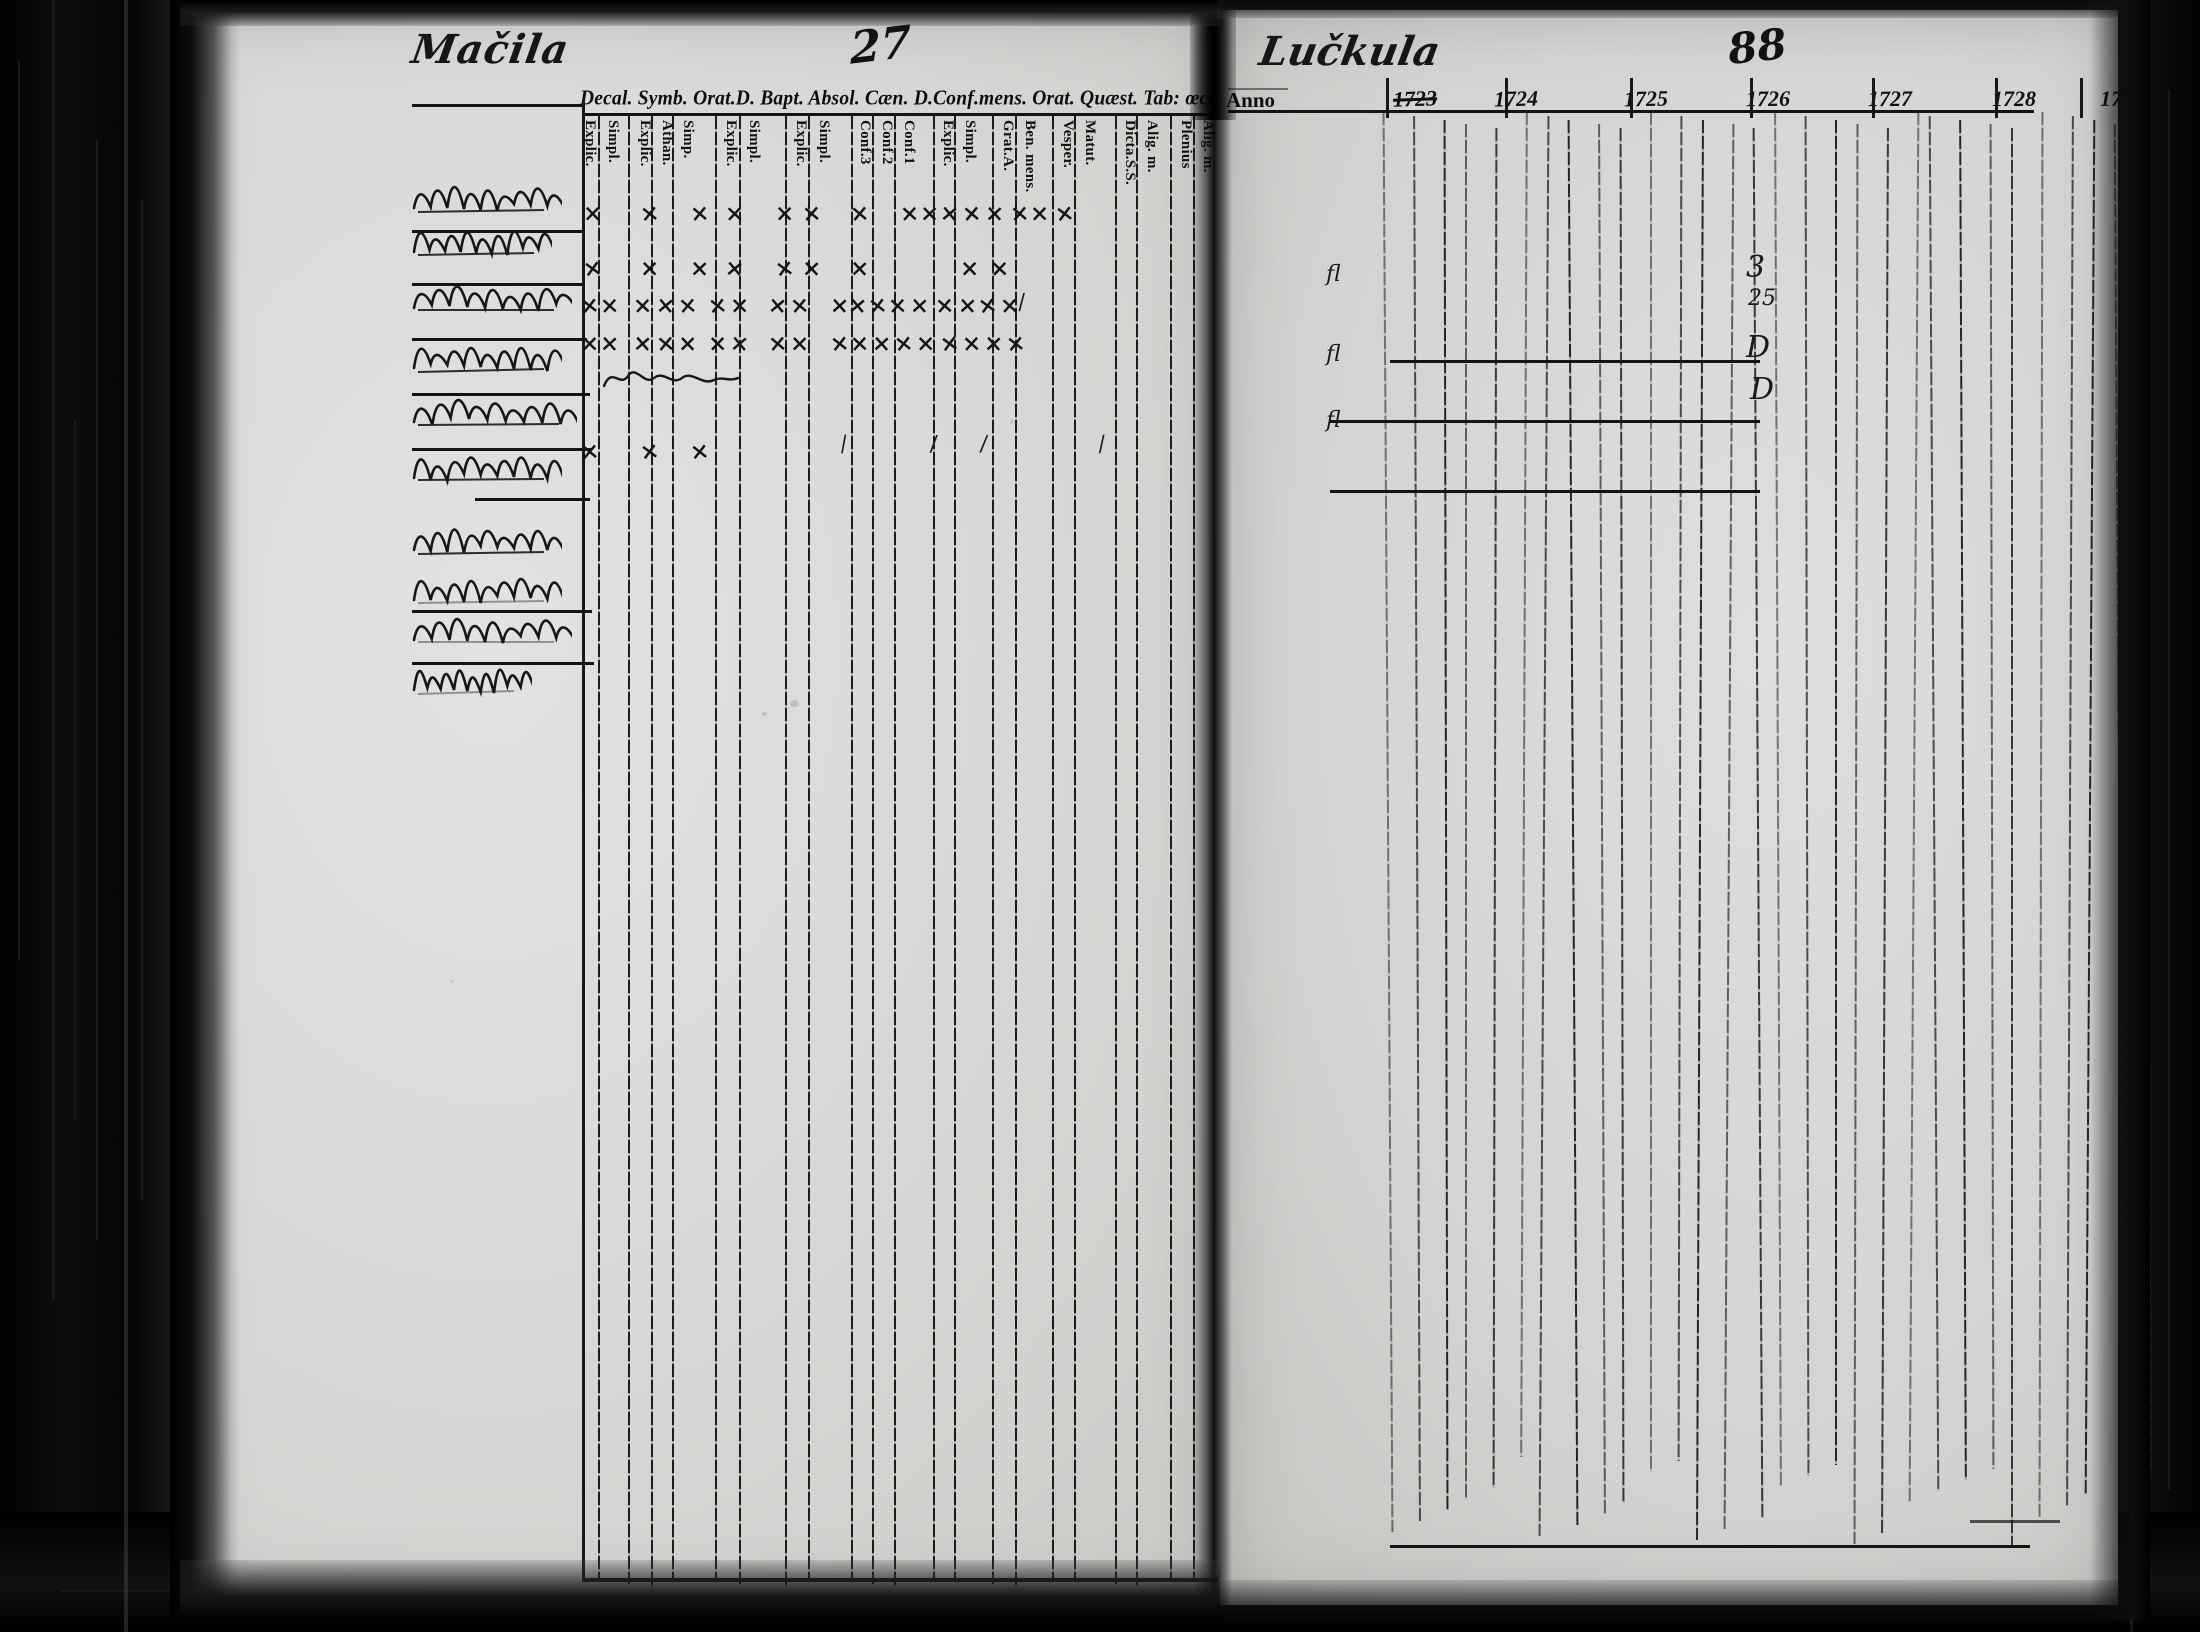 The height and width of the screenshot is (1632, 2200). What do you see at coordinates (700, 13) in the screenshot?
I see `left-top-shadow` at bounding box center [700, 13].